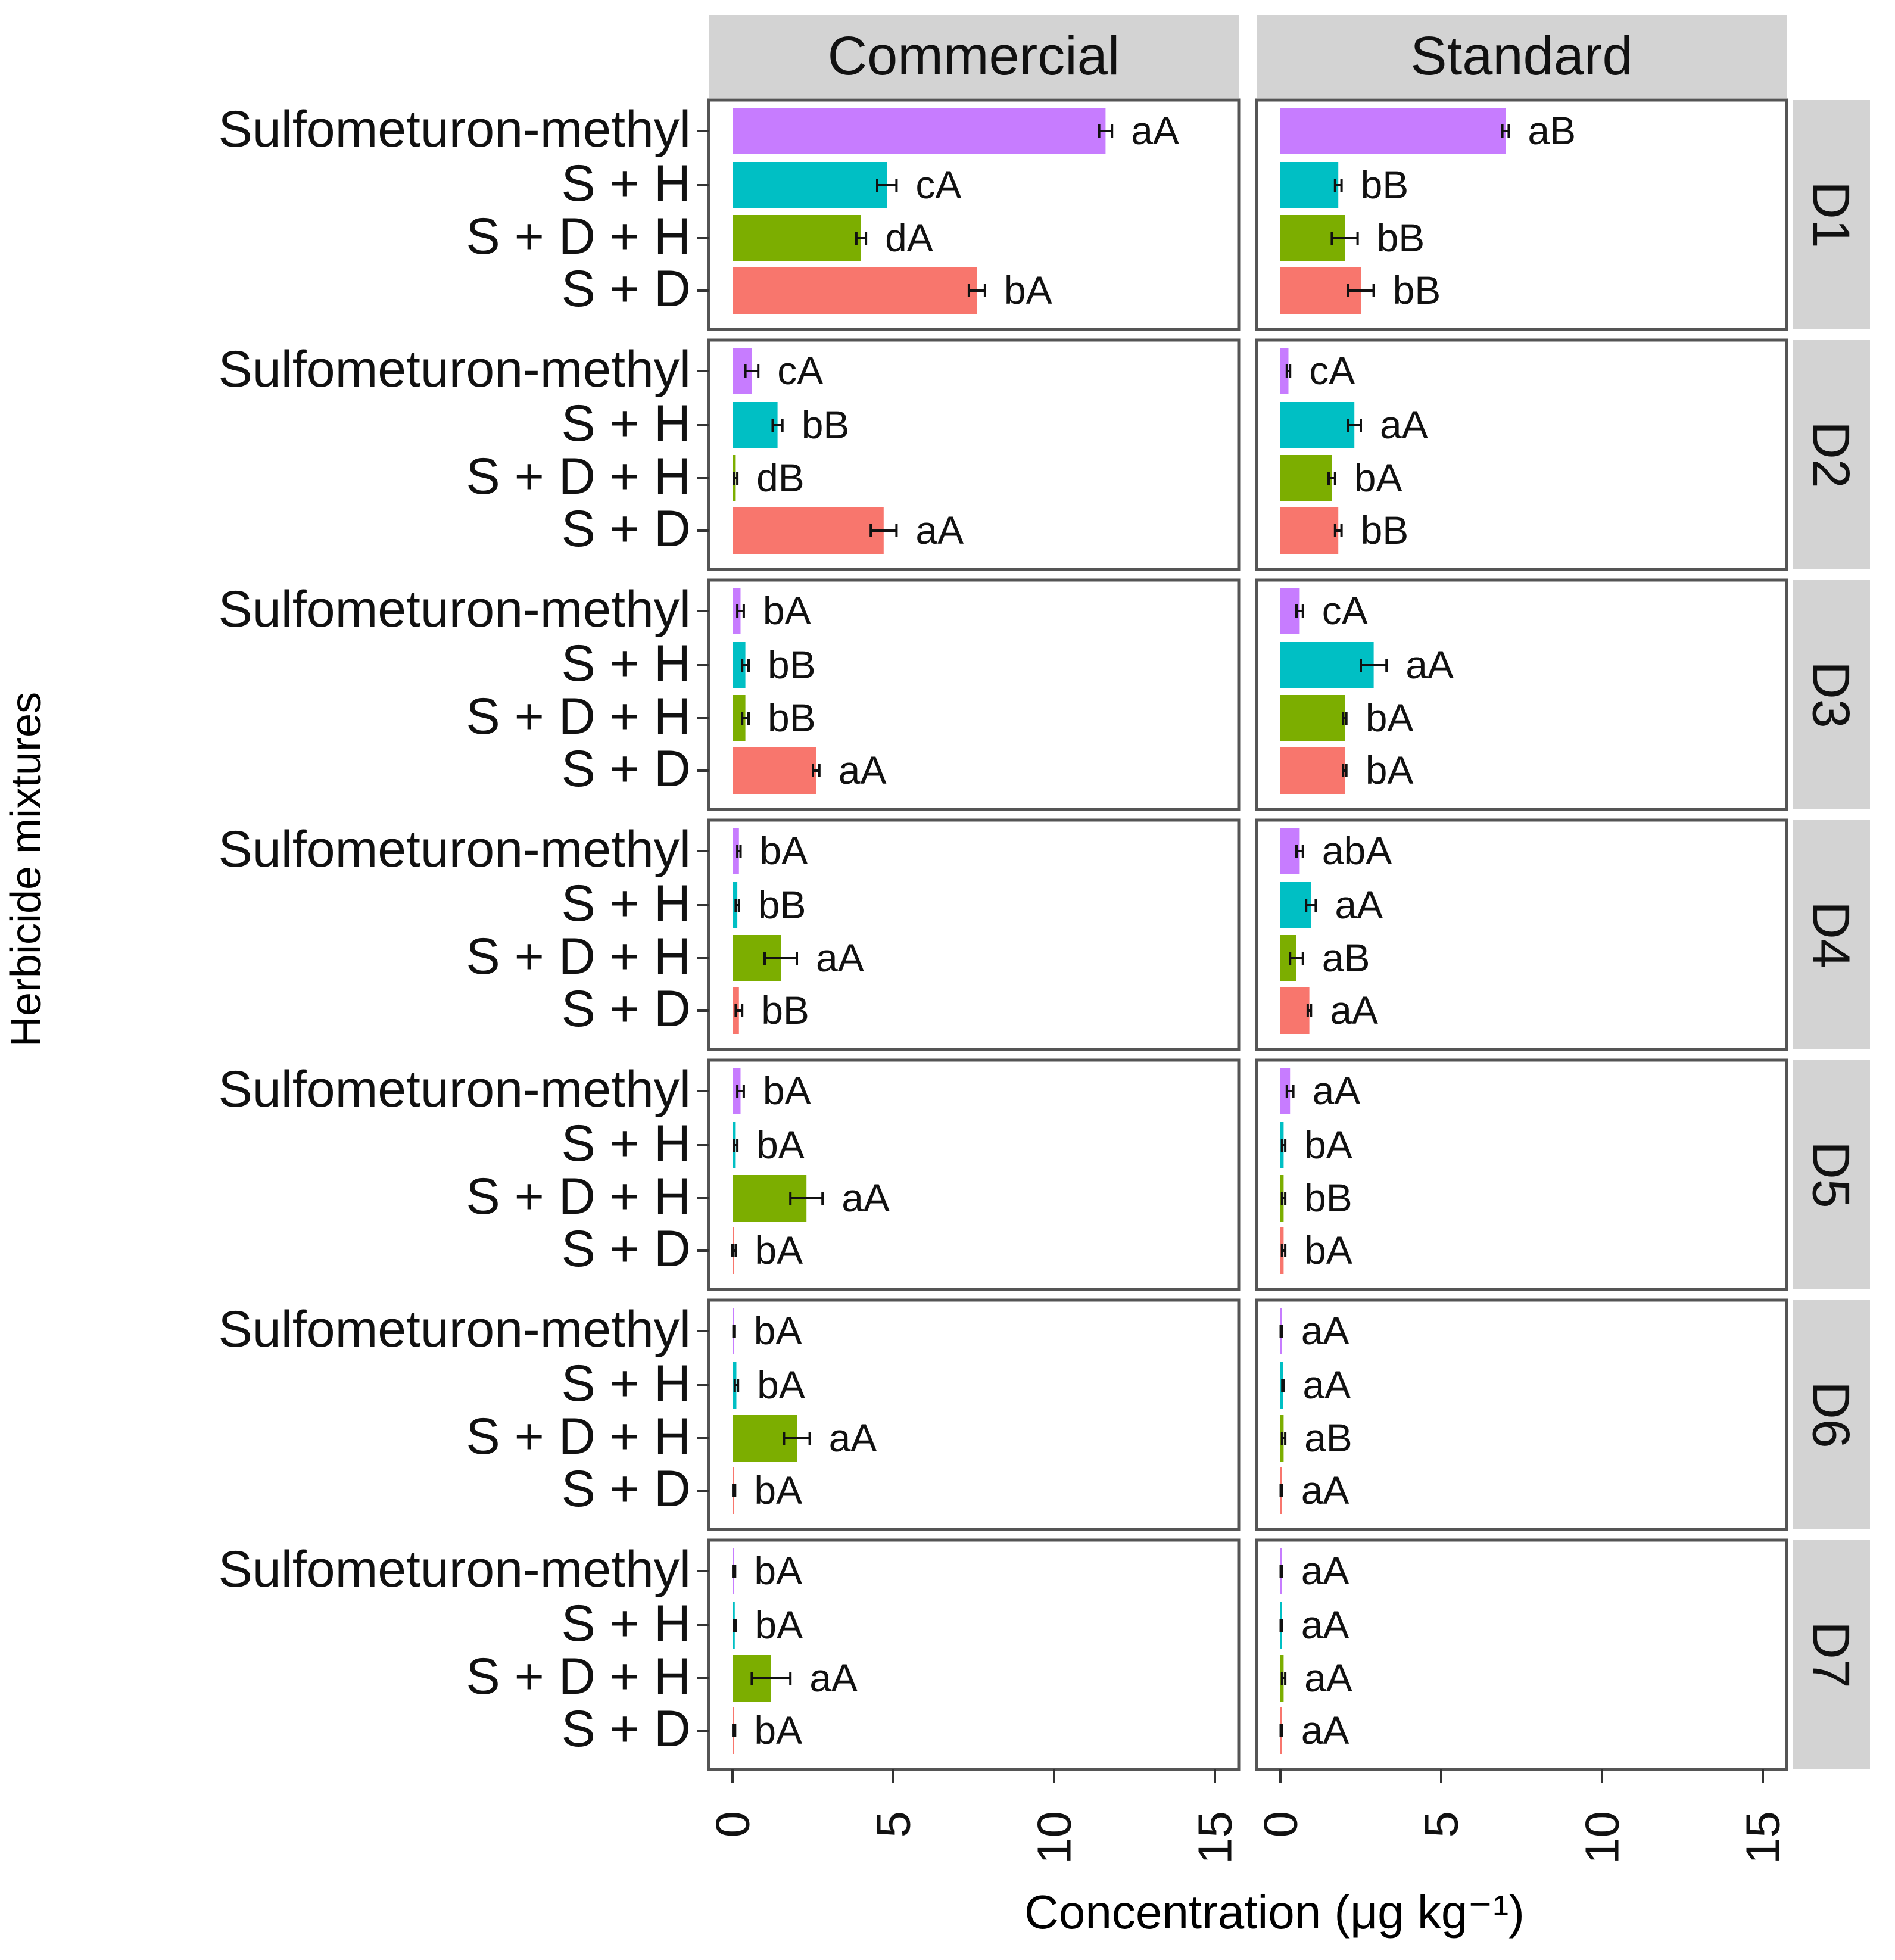  What do you see at coordinates (1345, 610) in the screenshot?
I see `significance-label: cA` at bounding box center [1345, 610].